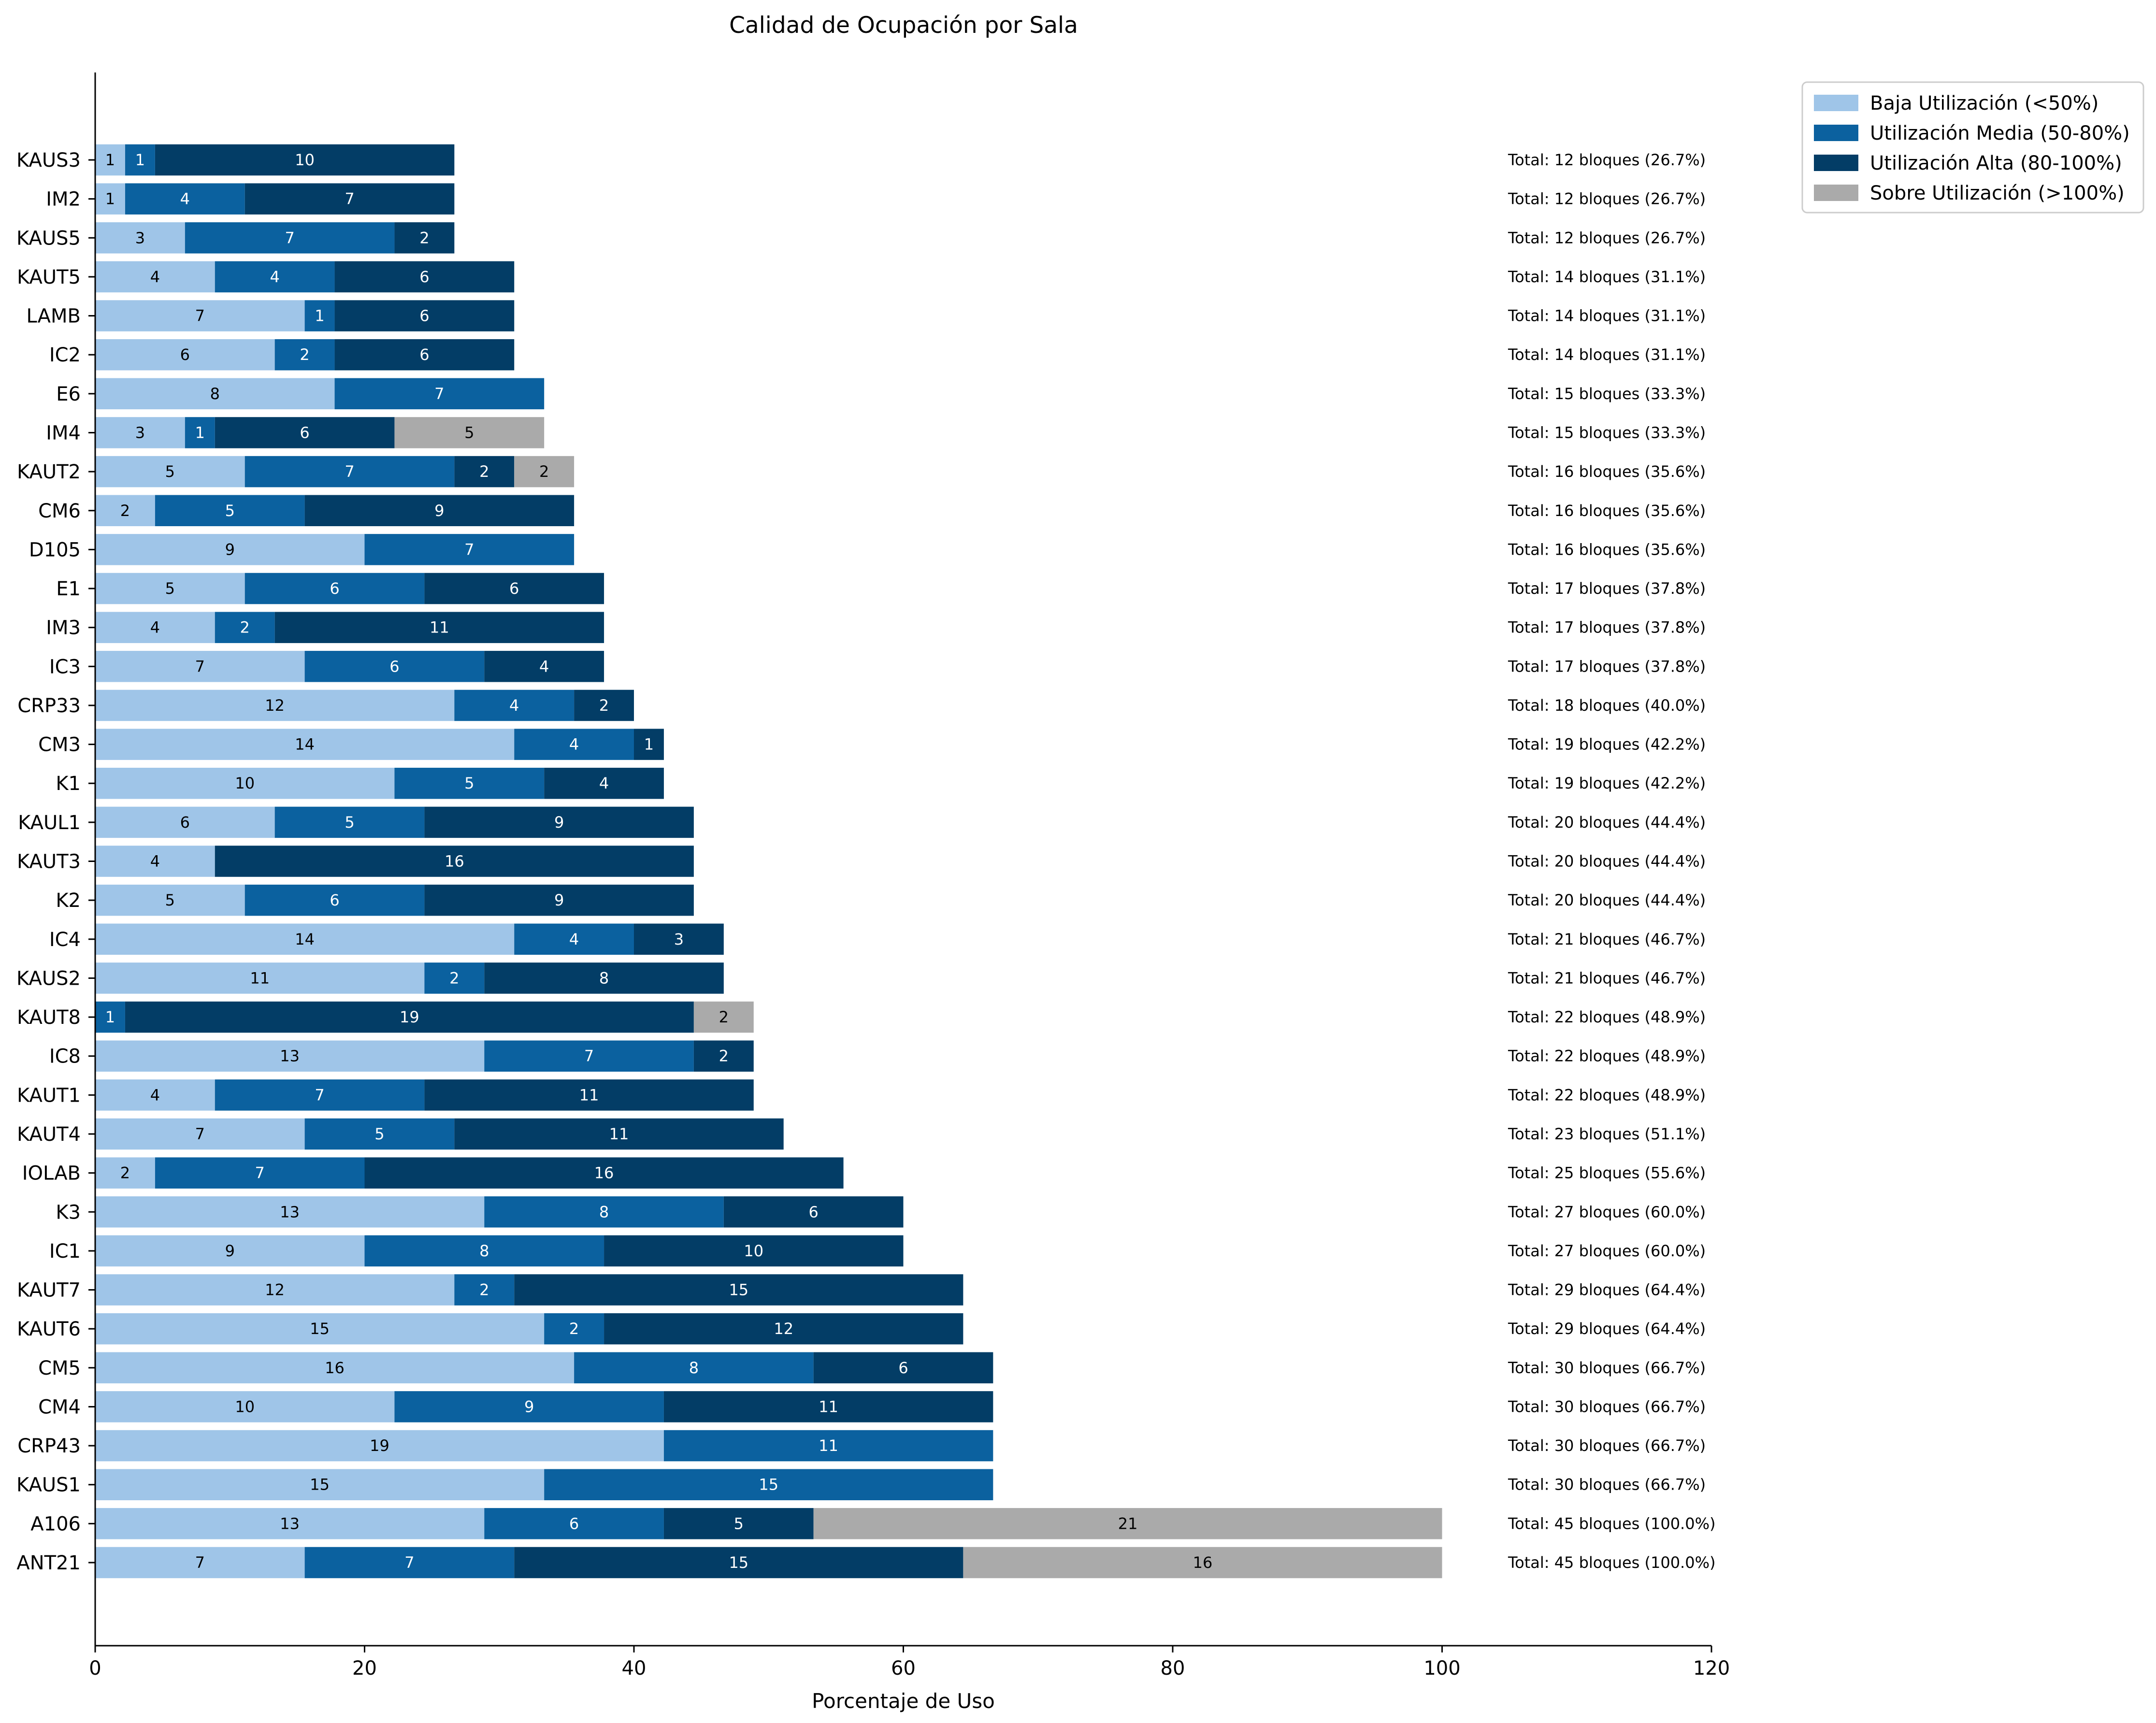 This screenshot has height=1723, width=2156. What do you see at coordinates (49, 706) in the screenshot?
I see `y-tick-label: CRP33` at bounding box center [49, 706].